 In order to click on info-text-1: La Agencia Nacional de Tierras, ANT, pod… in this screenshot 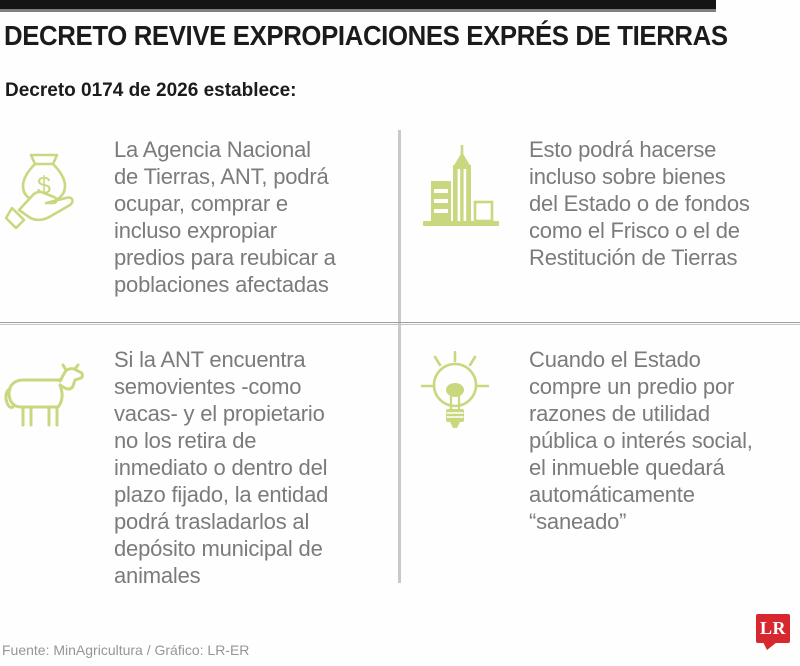, I will do `click(225, 217)`.